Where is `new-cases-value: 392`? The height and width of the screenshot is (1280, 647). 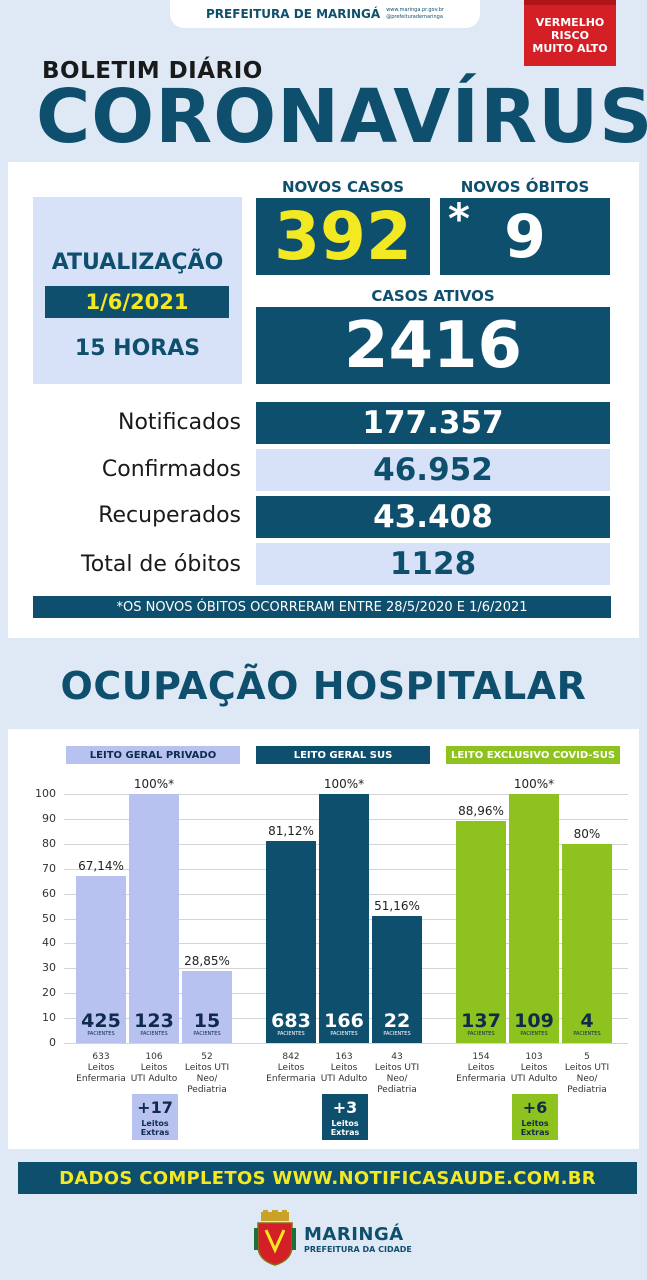
new-cases-value: 392 is located at coordinates (343, 236).